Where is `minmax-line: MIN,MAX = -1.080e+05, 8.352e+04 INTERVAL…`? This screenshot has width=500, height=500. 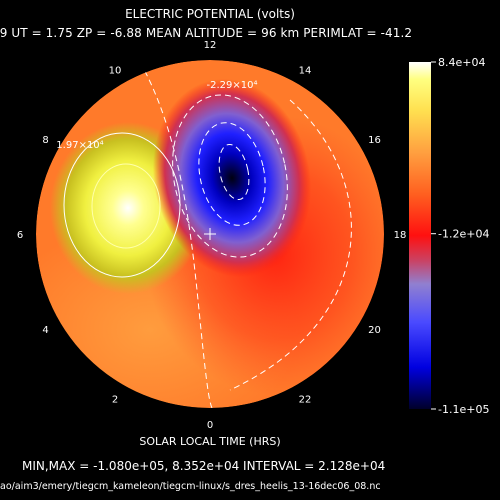
minmax-line: MIN,MAX = -1.080e+05, 8.352e+04 INTERVAL… is located at coordinates (204, 466).